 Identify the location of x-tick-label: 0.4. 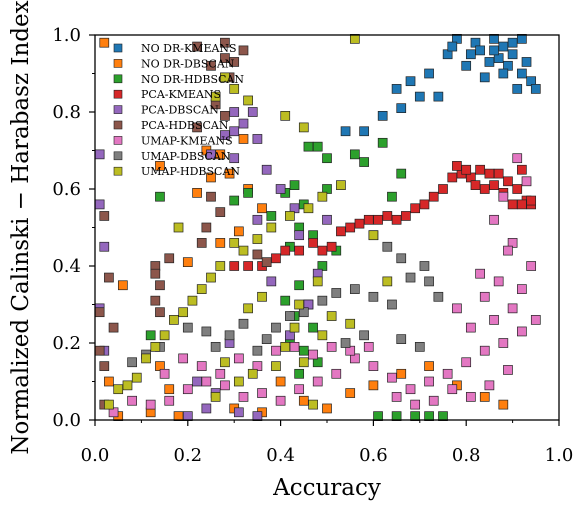
(280, 455).